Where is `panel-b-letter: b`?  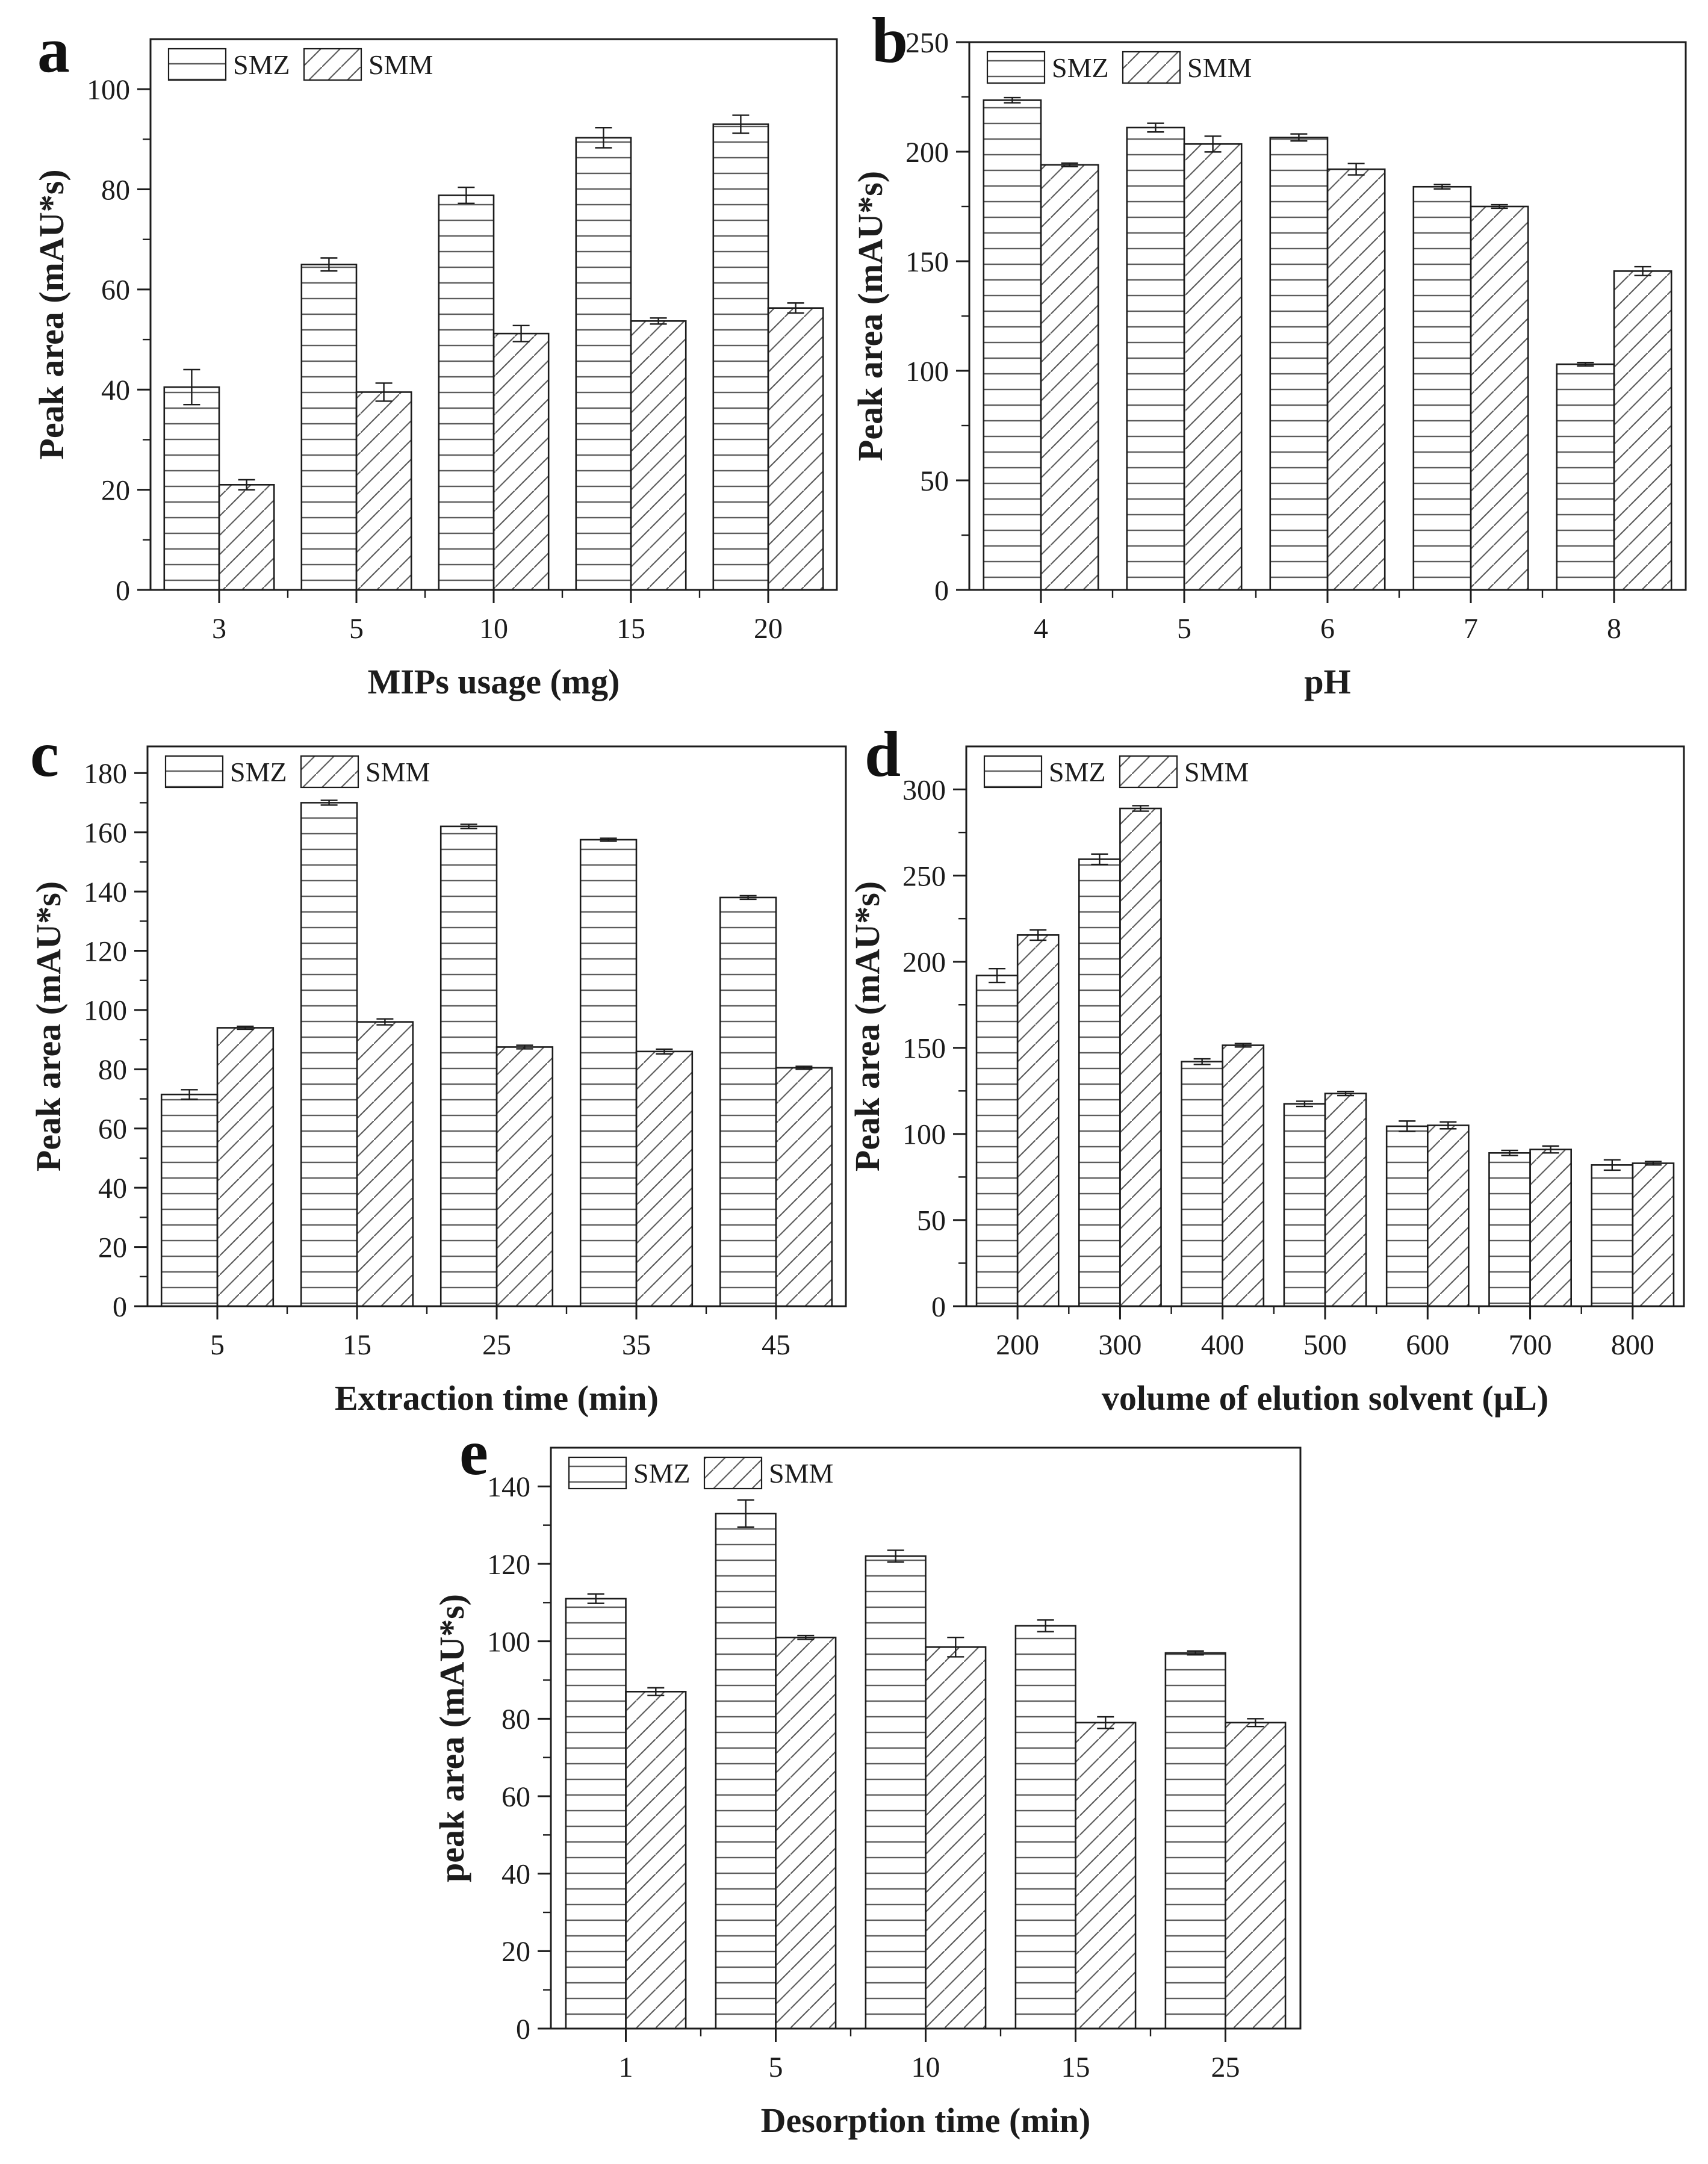 panel-b-letter: b is located at coordinates (890, 40).